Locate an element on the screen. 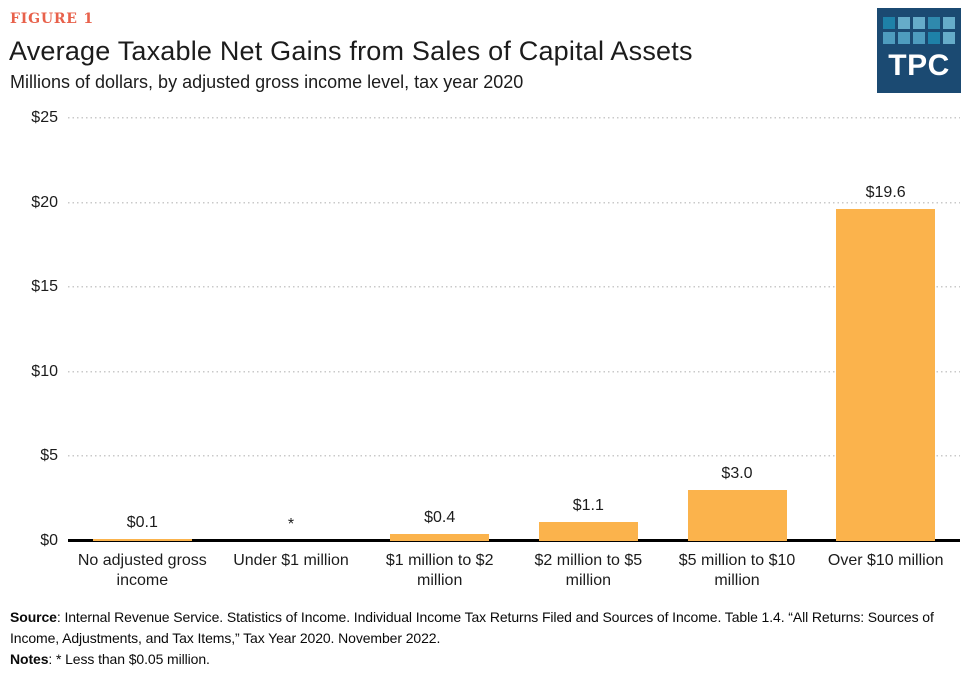 Image resolution: width=973 pixels, height=677 pixels. tpc-logo-grid-icon is located at coordinates (919, 30).